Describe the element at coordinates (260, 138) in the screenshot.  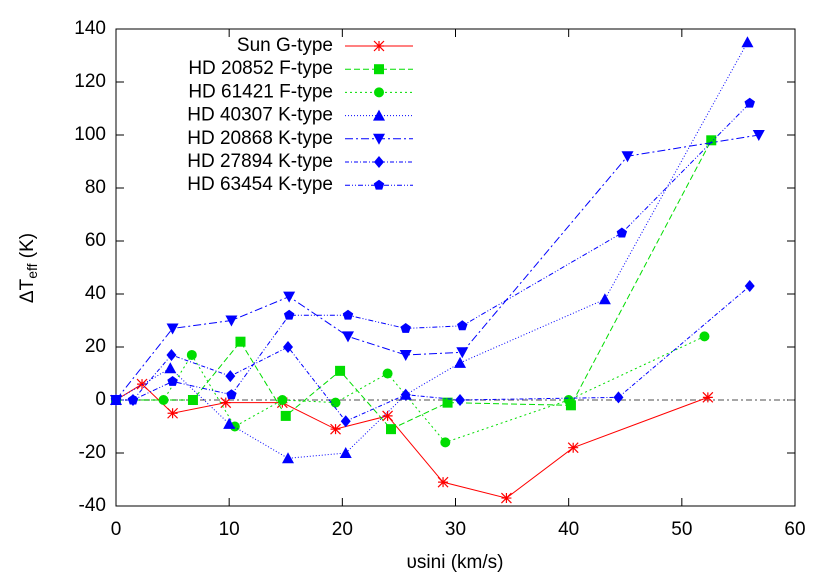
I see `legend-label: HD 20868 K-type` at that location.